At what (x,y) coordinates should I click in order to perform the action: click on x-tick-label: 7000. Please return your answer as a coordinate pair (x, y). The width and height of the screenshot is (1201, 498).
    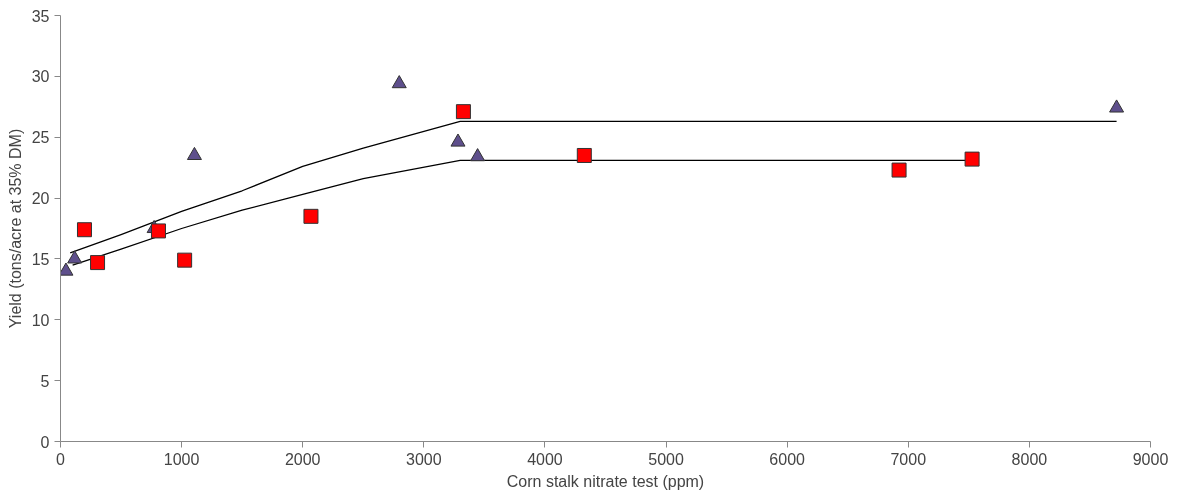
    Looking at the image, I should click on (908, 459).